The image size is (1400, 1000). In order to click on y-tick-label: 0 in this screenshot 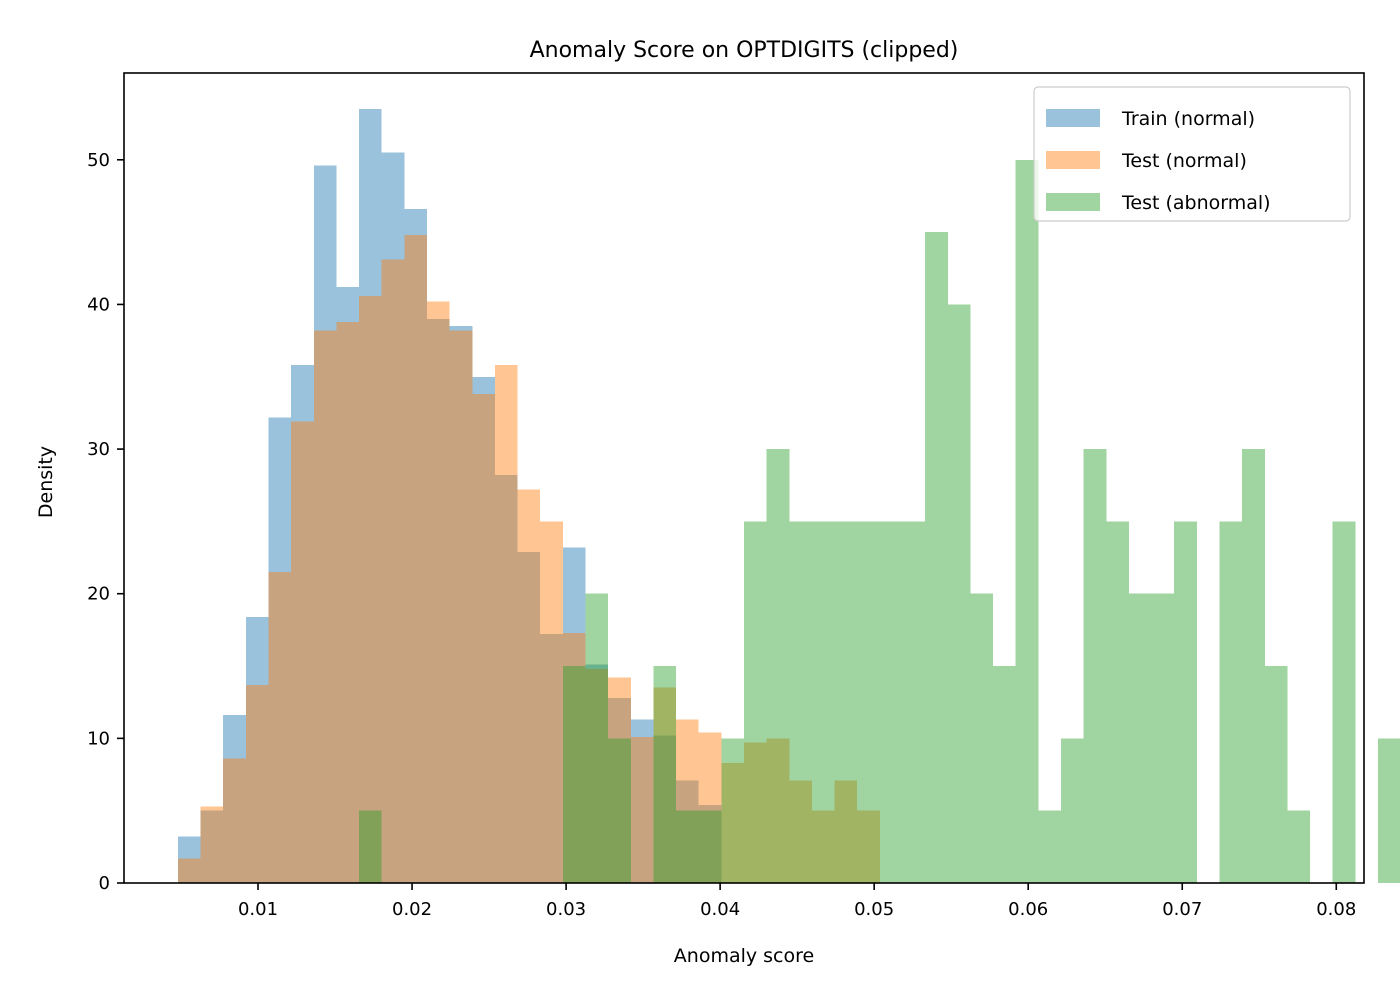, I will do `click(104, 883)`.